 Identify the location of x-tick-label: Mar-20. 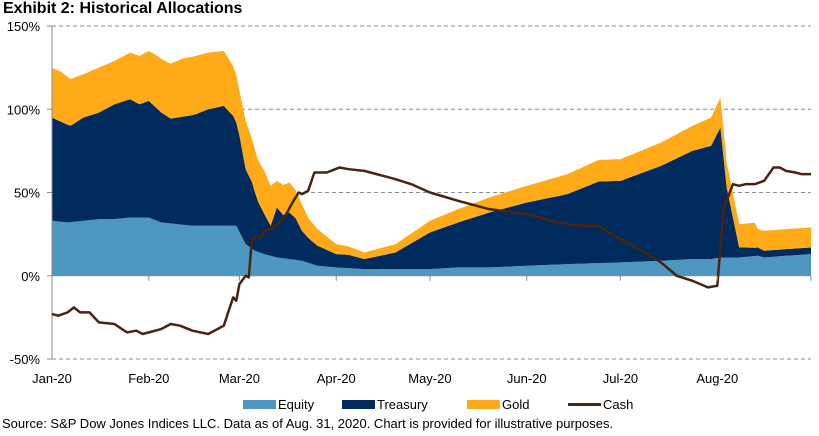
(239, 378).